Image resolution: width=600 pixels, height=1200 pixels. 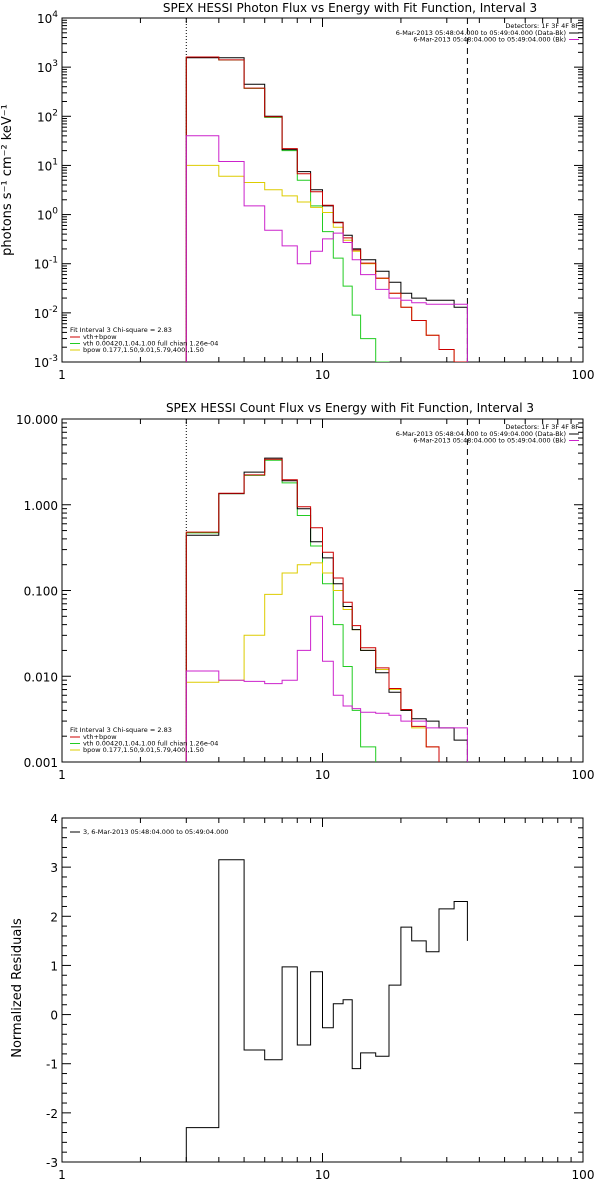 I want to click on y-tick-label: 10⁴, so click(x=47, y=18).